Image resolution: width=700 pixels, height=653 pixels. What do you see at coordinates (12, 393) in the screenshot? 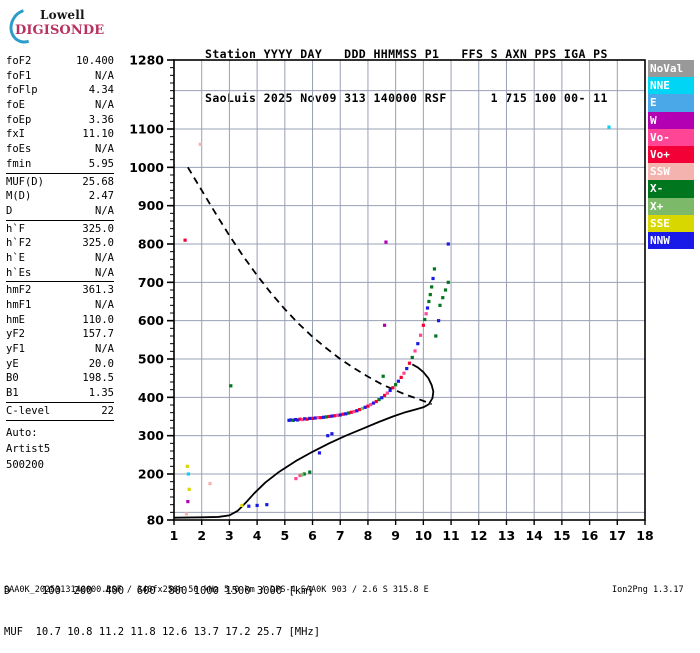
I see `param-key: B1` at bounding box center [12, 393].